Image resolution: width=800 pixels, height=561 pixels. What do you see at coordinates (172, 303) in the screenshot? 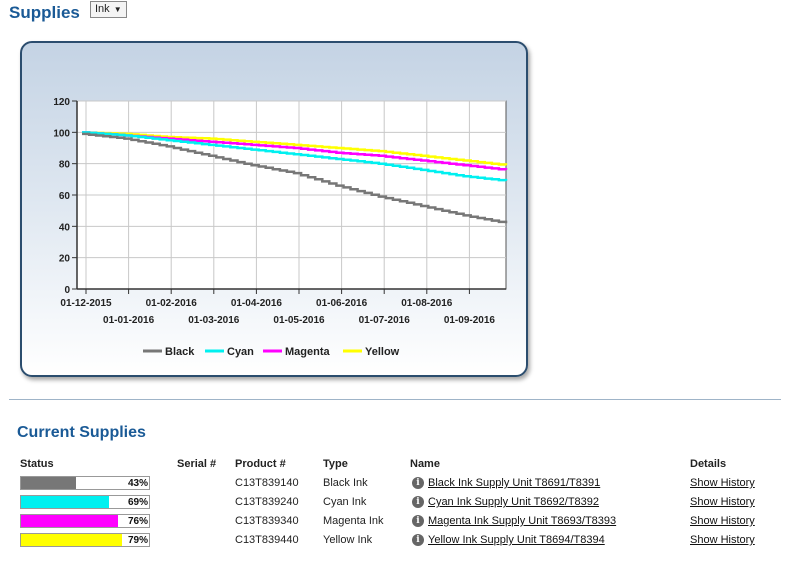
I see `x-tick-label: 01-02-2016` at bounding box center [172, 303].